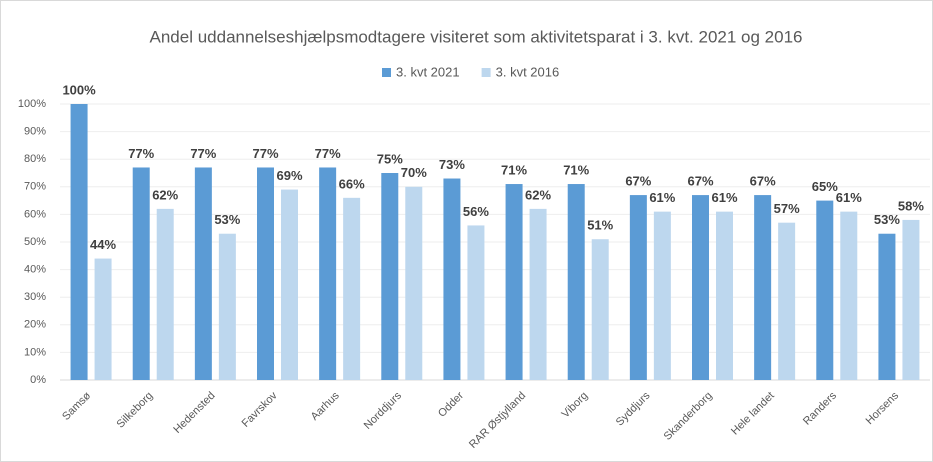 This screenshot has height=462, width=933. Describe the element at coordinates (35, 214) in the screenshot. I see `y-tick-label: 60%` at that location.